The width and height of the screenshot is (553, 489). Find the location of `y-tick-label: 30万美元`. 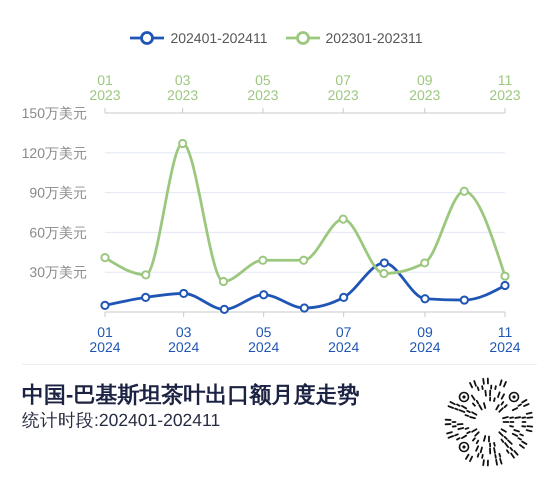

y-tick-label: 30万美元 is located at coordinates (58, 272).